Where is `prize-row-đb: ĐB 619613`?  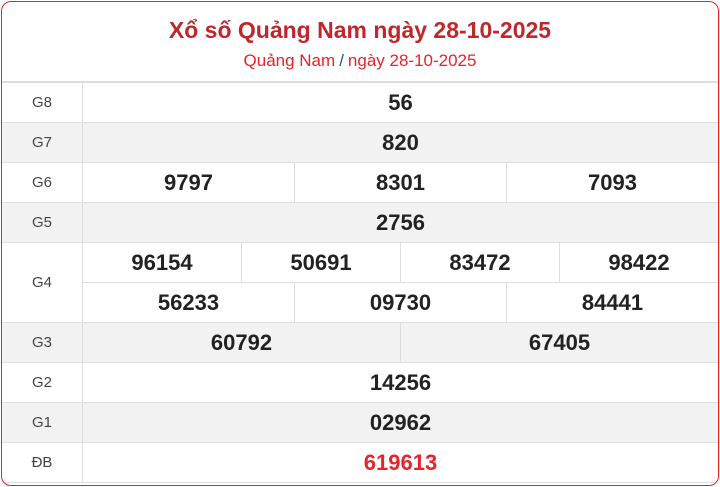 prize-row-đb: ĐB 619613 is located at coordinates (360, 462).